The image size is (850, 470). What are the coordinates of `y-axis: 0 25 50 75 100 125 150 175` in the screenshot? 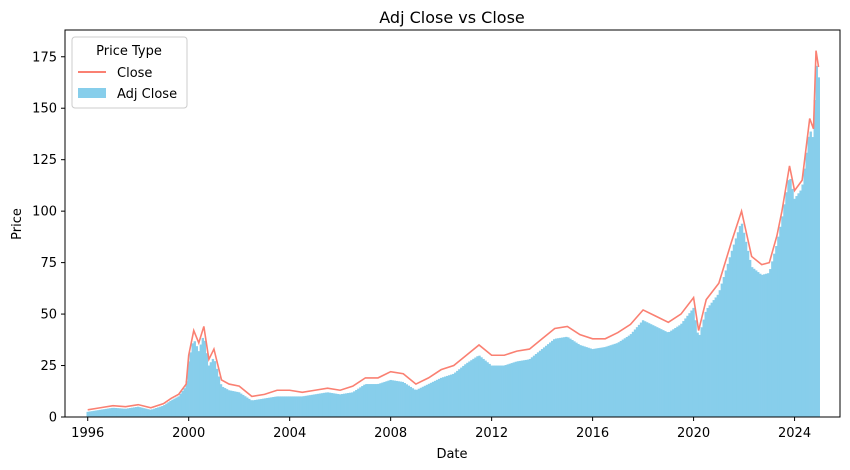 It's located at (48, 238).